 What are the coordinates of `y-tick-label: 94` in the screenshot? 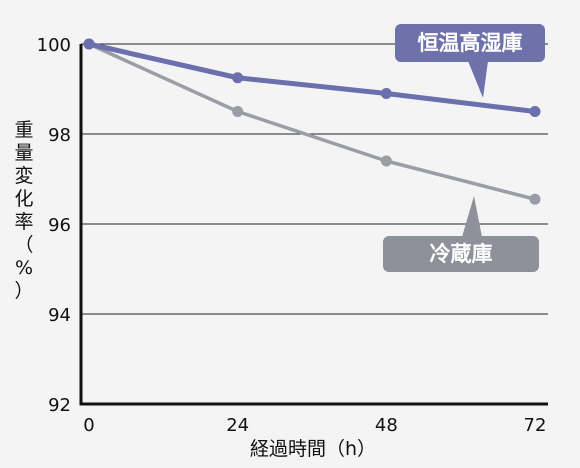 It's located at (59, 315).